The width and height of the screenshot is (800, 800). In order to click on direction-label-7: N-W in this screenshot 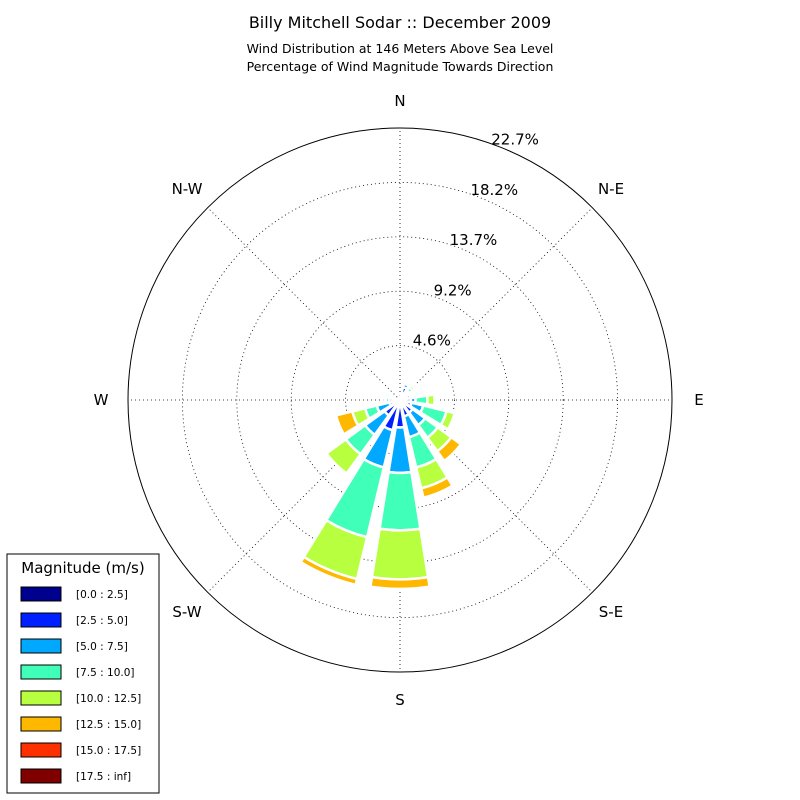, I will do `click(187, 189)`.